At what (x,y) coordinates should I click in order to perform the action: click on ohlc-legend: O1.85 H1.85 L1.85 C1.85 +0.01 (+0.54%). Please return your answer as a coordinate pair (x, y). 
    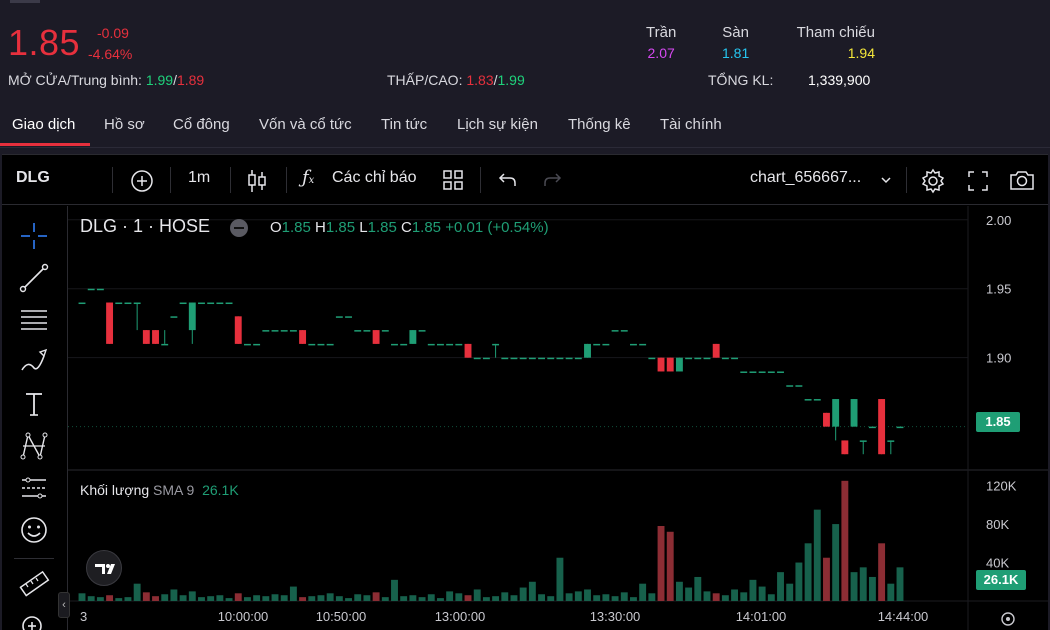
    Looking at the image, I should click on (409, 227).